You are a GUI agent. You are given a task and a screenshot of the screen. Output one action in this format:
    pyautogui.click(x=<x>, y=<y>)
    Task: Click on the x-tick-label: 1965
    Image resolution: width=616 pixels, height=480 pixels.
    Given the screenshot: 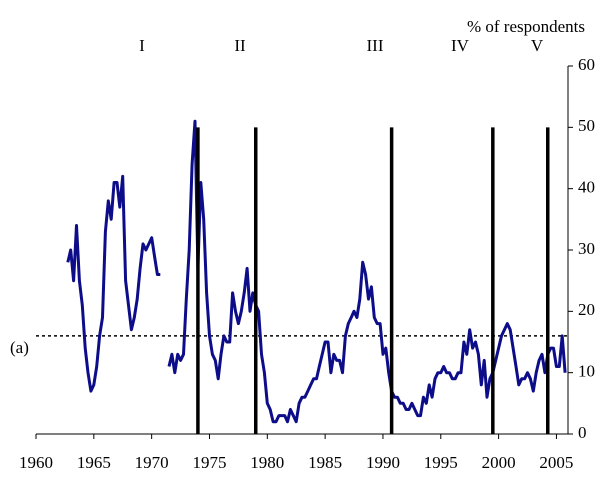 What is the action you would take?
    pyautogui.click(x=94, y=462)
    